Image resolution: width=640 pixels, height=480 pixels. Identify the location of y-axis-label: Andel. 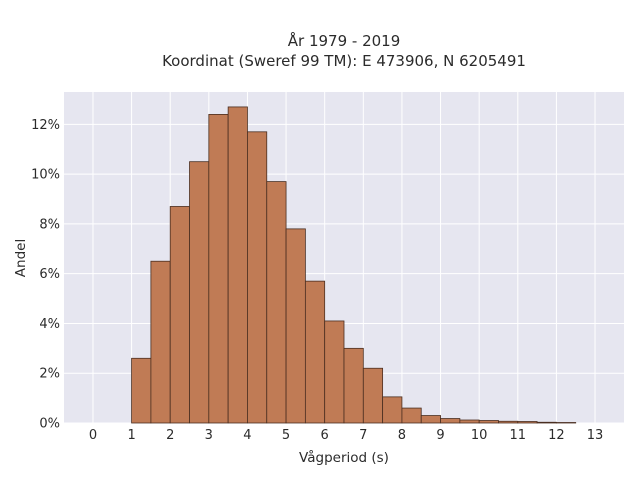
(21, 258).